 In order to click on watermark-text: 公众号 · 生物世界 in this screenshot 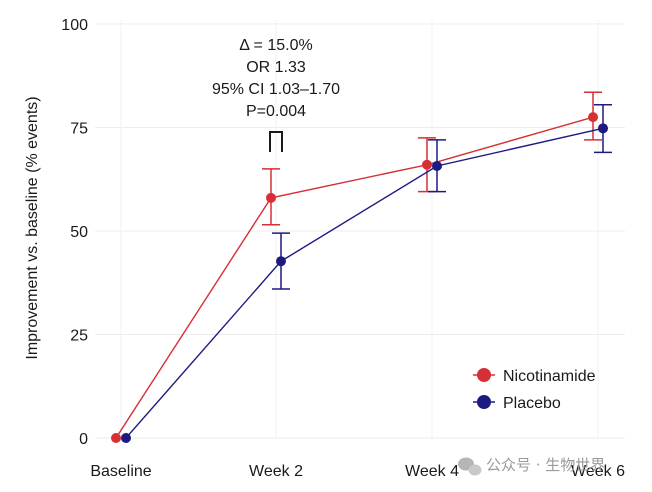, I will do `click(545, 465)`.